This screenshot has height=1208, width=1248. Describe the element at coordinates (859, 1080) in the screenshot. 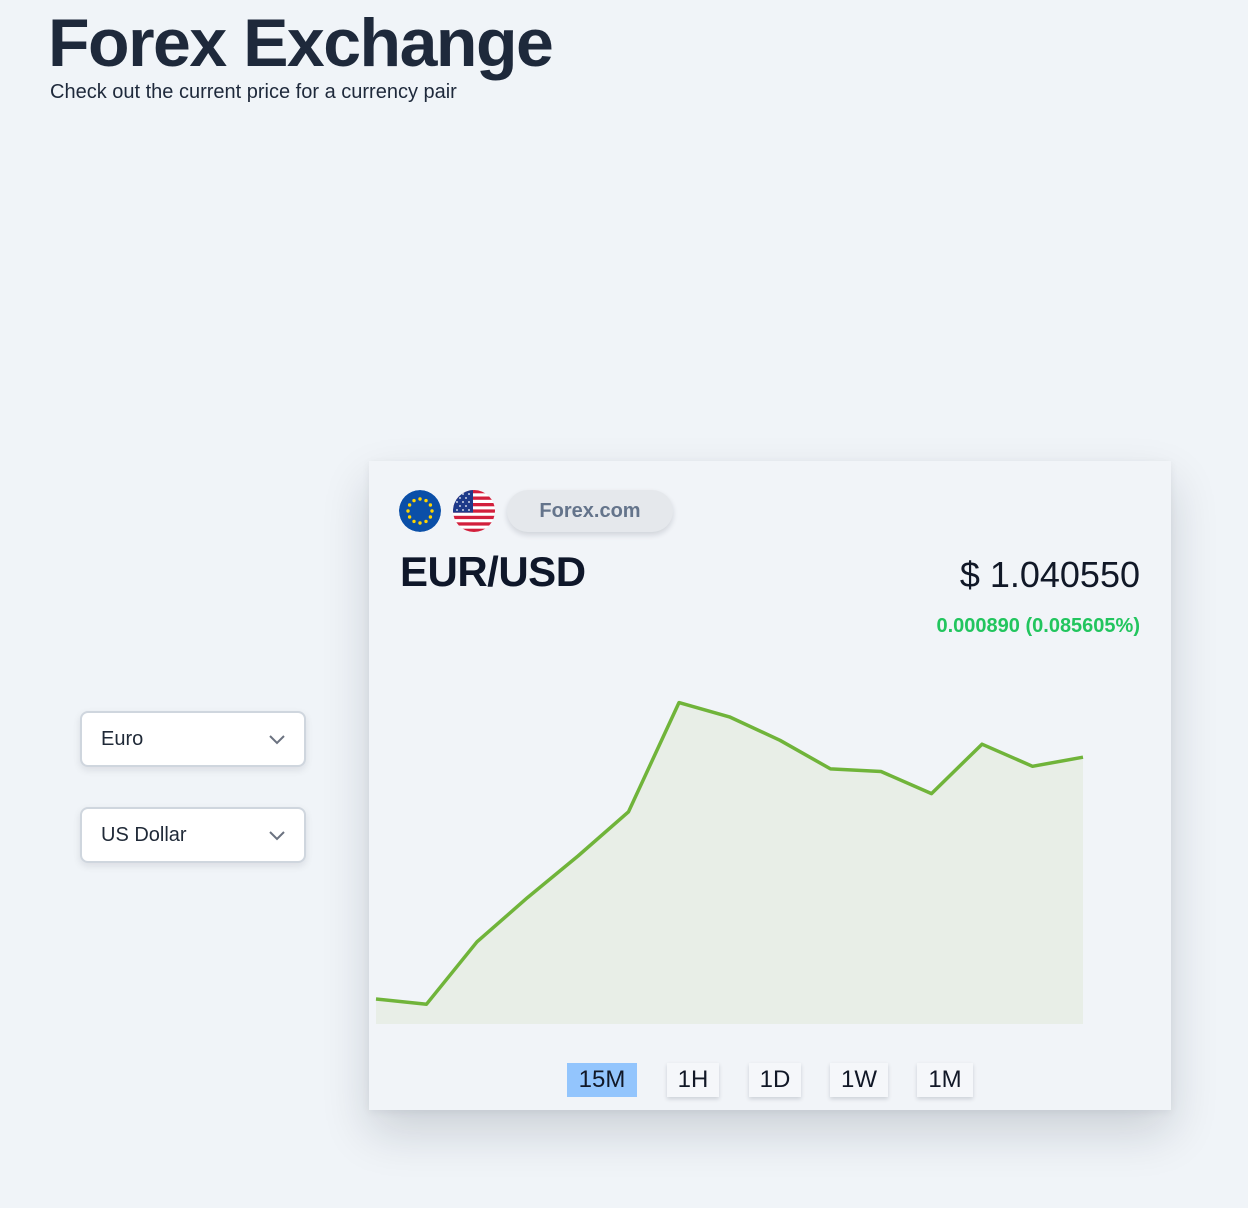

I see `timeframe-1w-button: 1W` at that location.